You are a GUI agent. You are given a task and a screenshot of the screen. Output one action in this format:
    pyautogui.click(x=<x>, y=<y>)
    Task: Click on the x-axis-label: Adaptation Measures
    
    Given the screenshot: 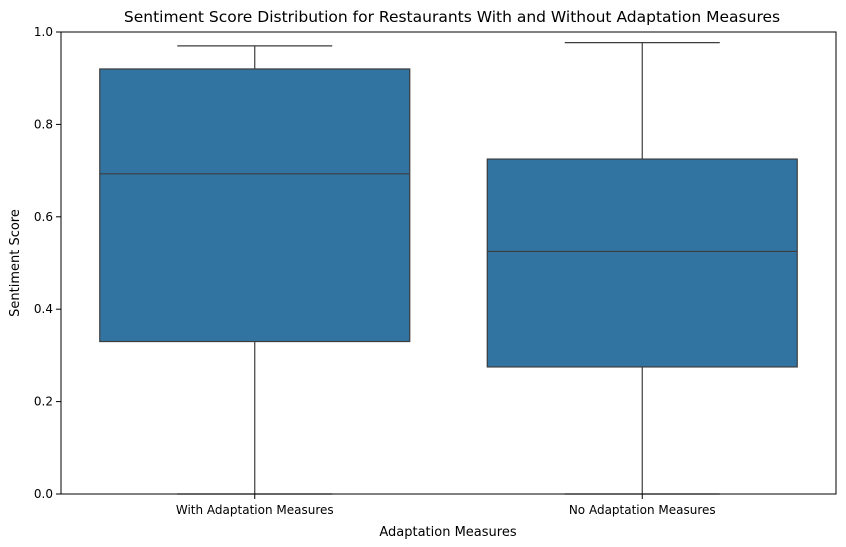 What is the action you would take?
    pyautogui.click(x=447, y=532)
    